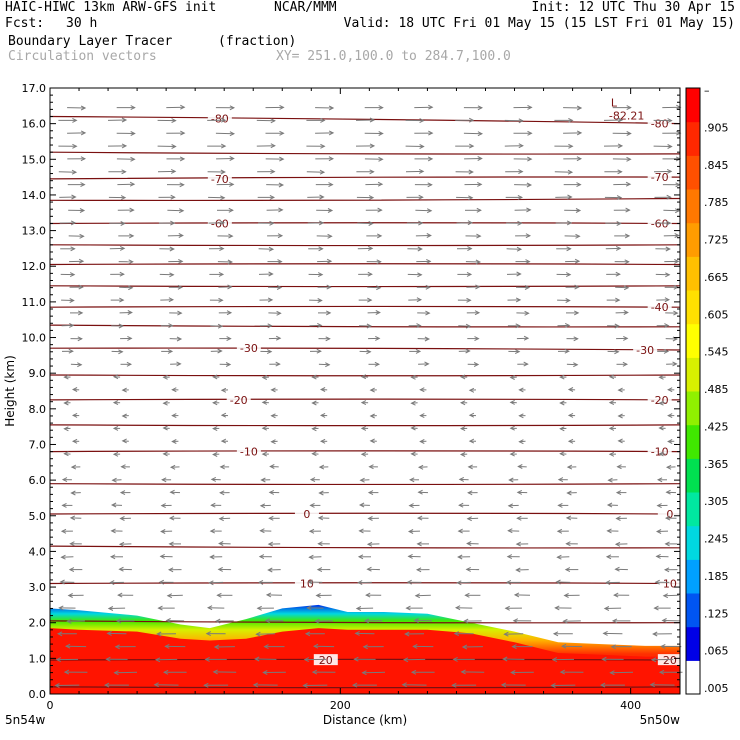  What do you see at coordinates (38, 444) in the screenshot?
I see `y-tick-label: 7.0` at bounding box center [38, 444].